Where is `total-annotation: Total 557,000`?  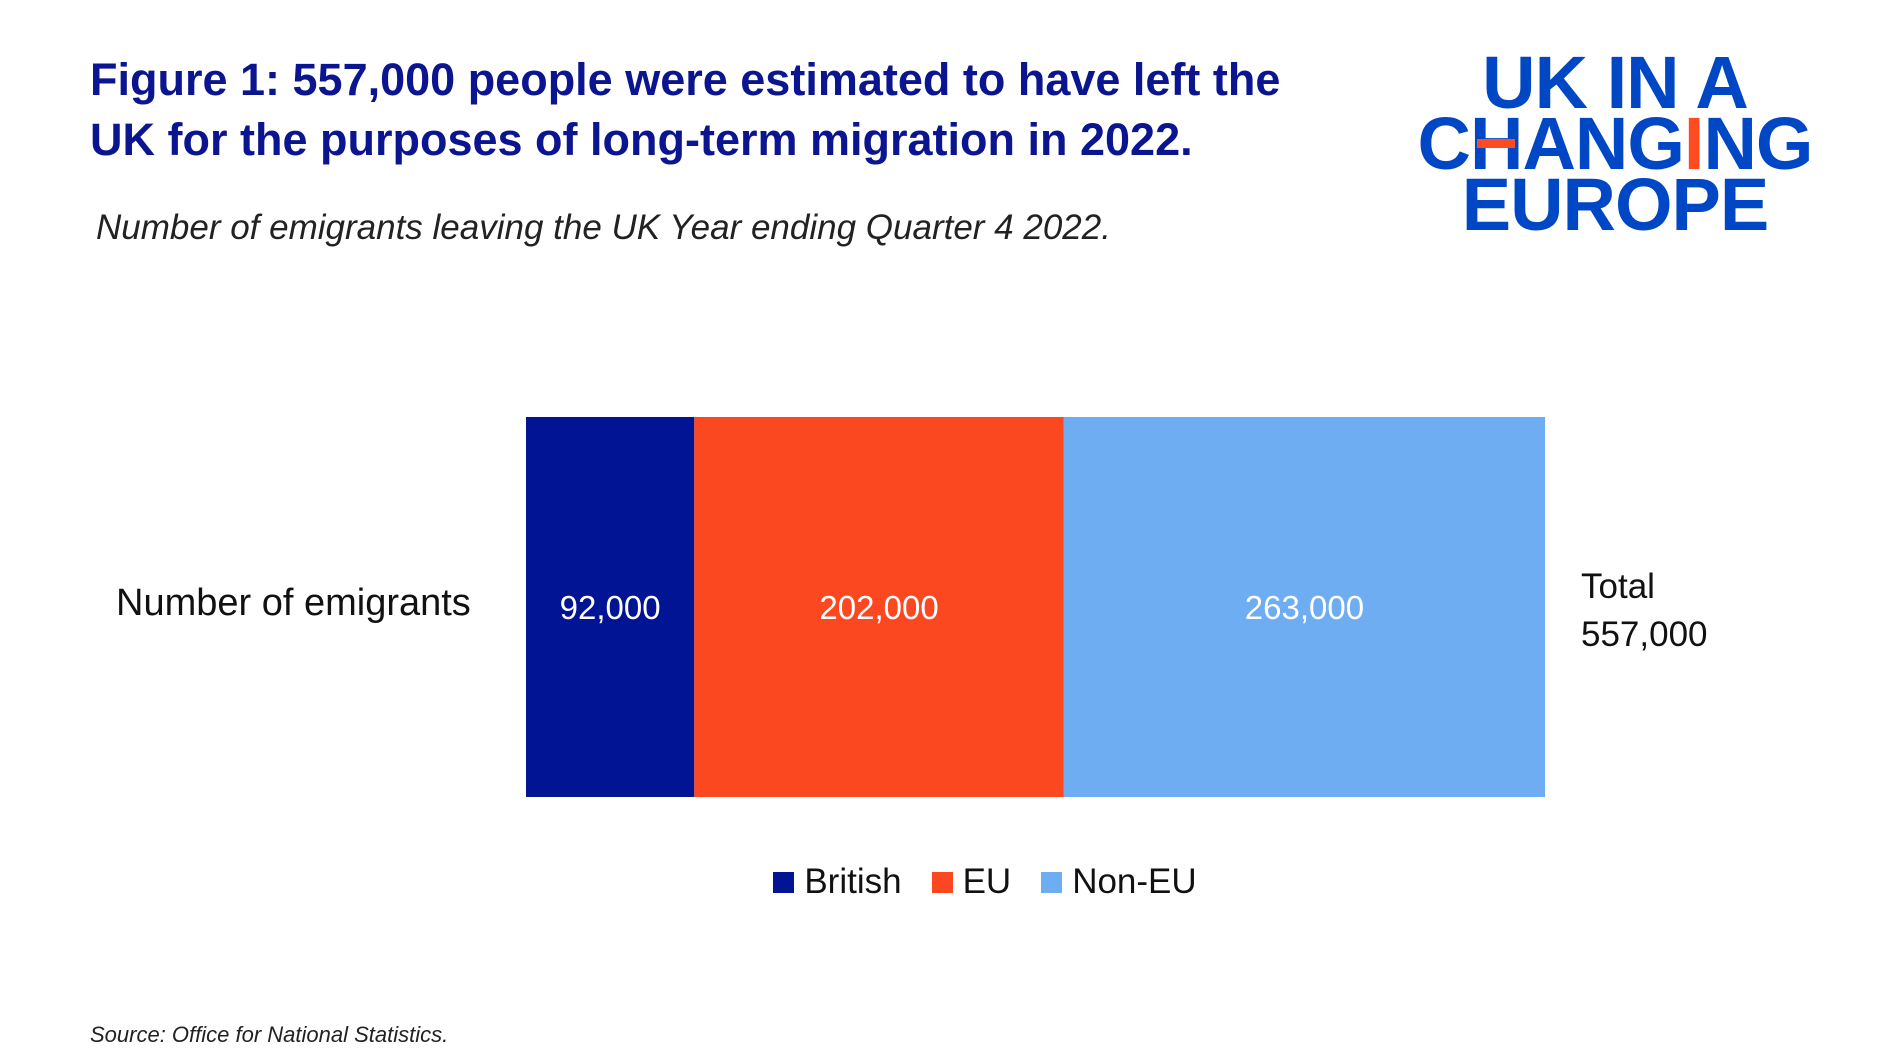
total-annotation: Total 557,000 is located at coordinates (1644, 611).